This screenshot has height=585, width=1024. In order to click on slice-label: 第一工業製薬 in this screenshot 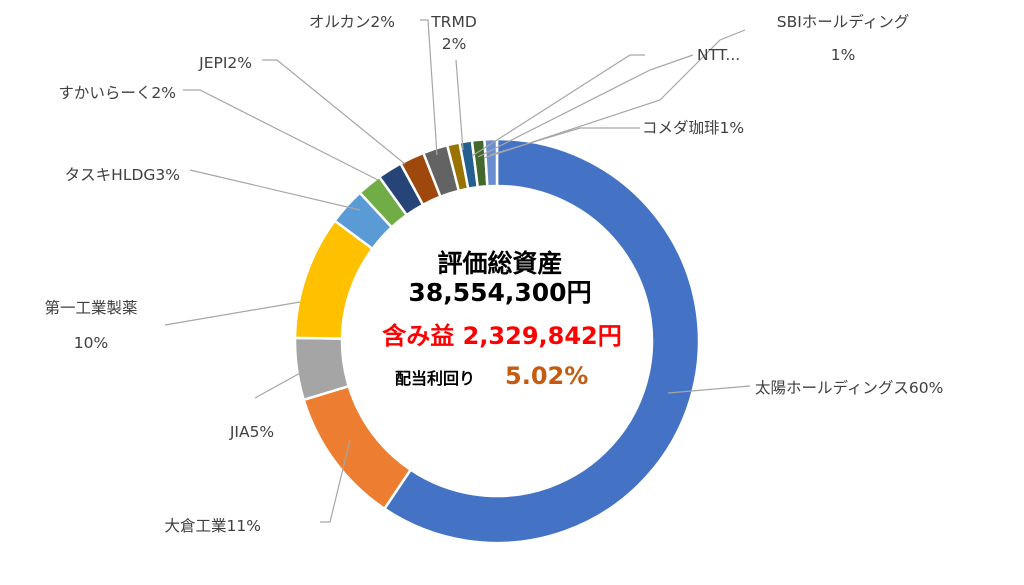, I will do `click(90, 308)`.